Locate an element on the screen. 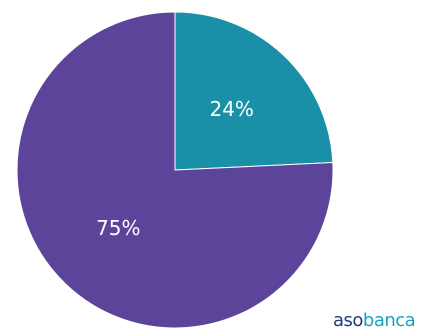 This screenshot has width=434, height=335. slice-label-0: 24% is located at coordinates (231, 109).